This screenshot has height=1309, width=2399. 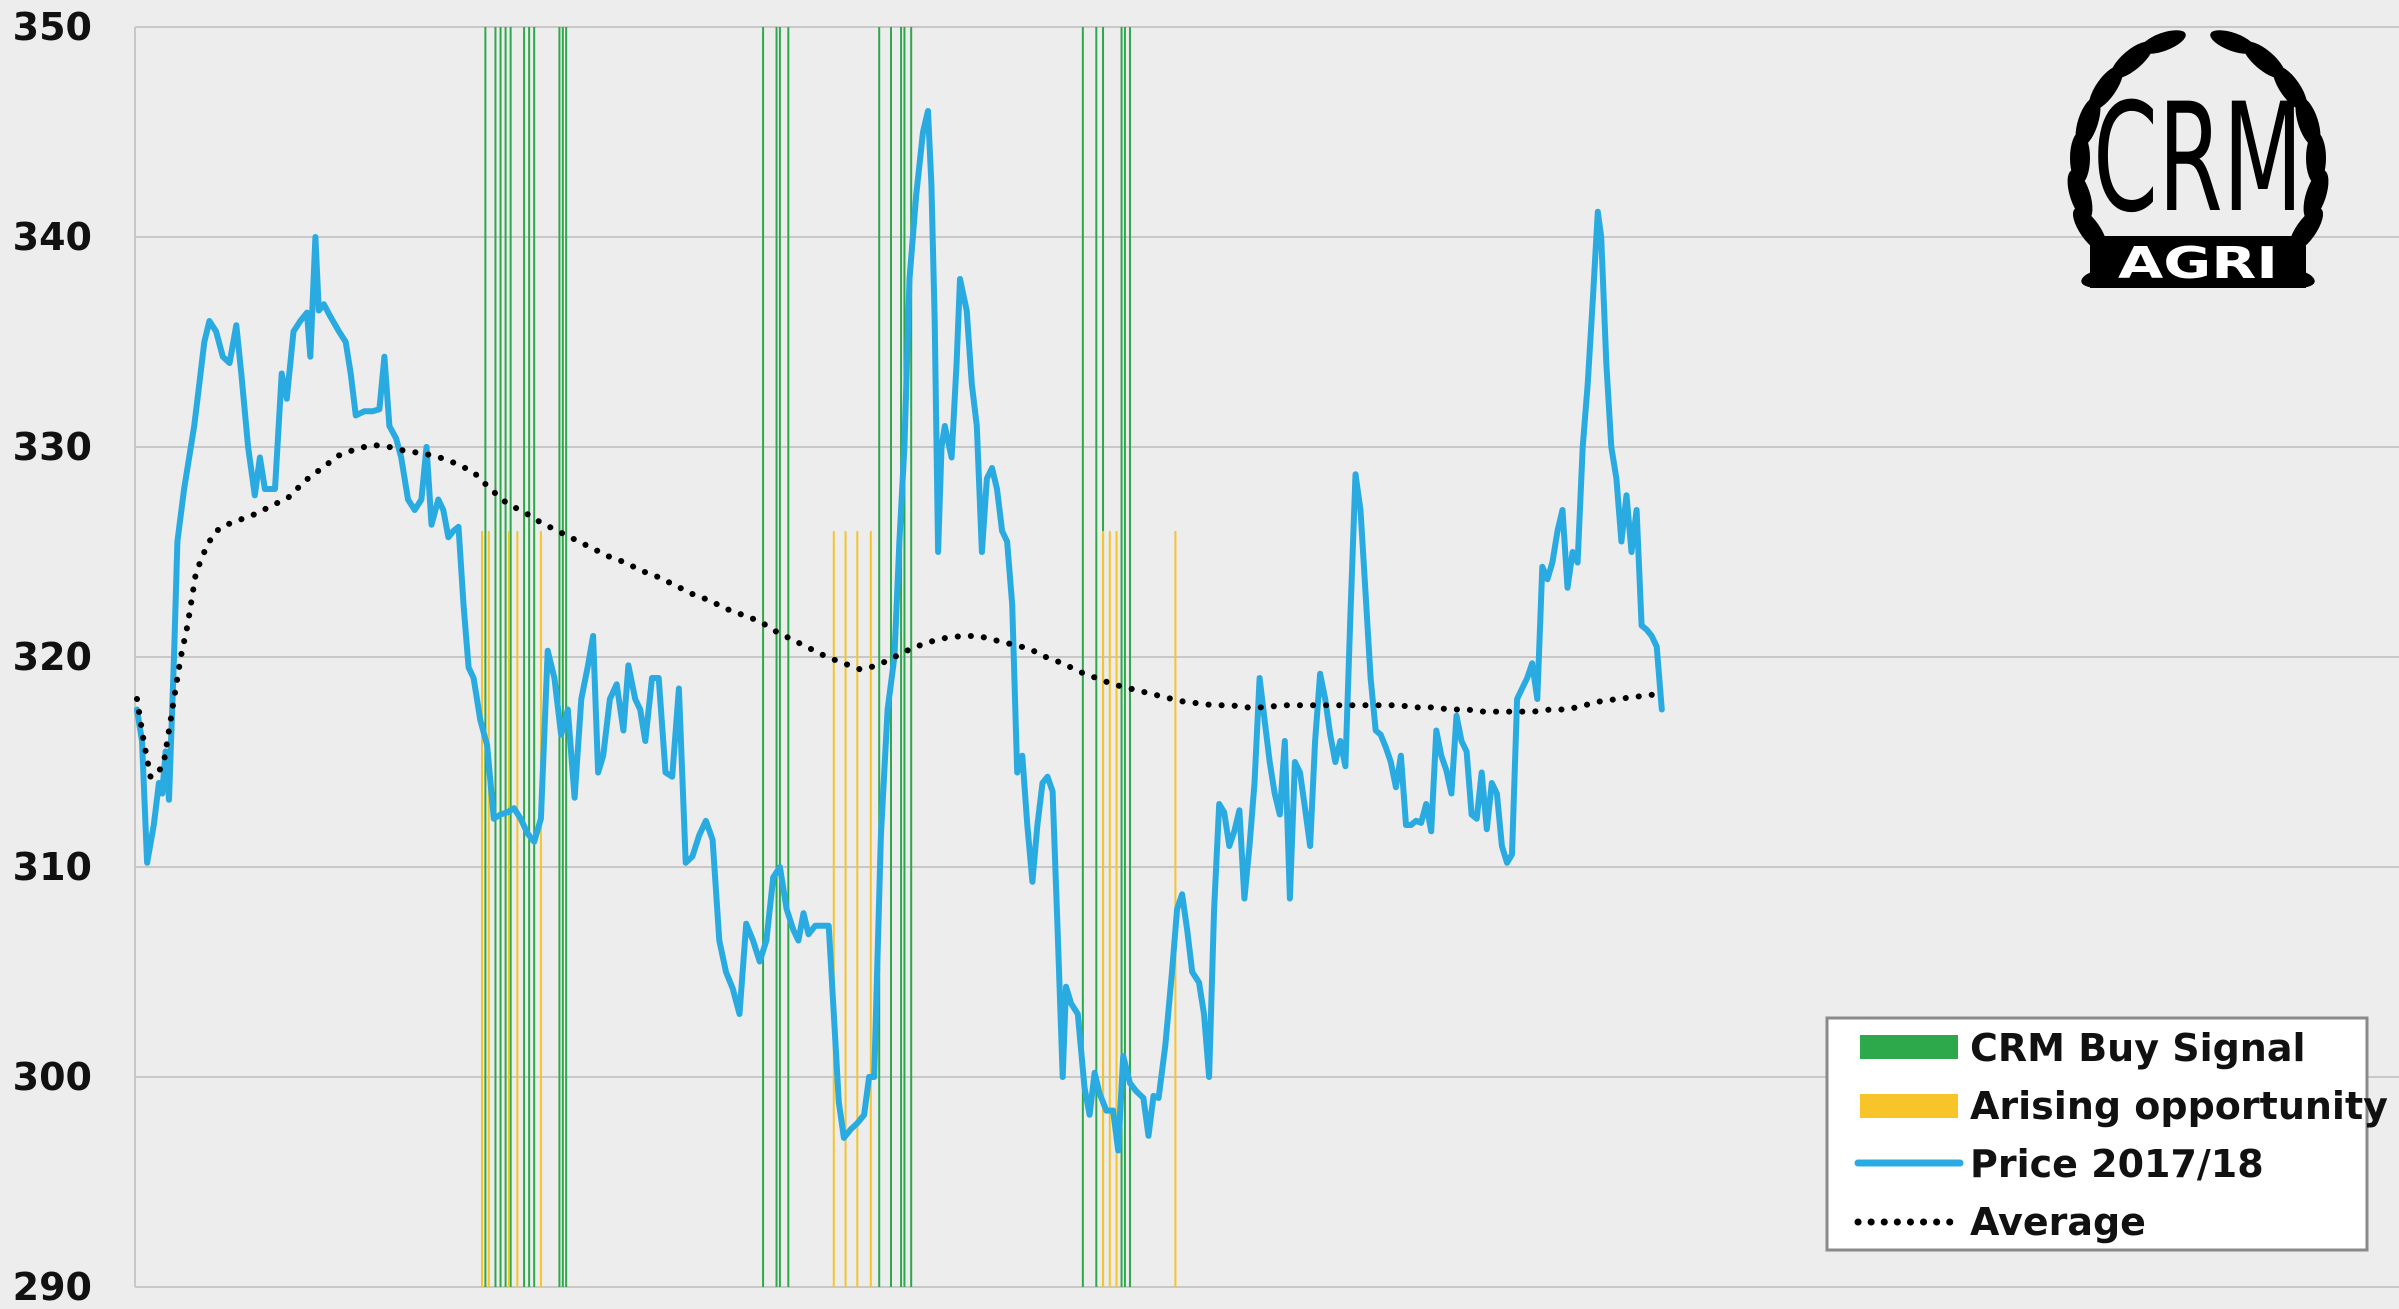 I want to click on y-tick-label-330: 330, so click(x=52, y=447).